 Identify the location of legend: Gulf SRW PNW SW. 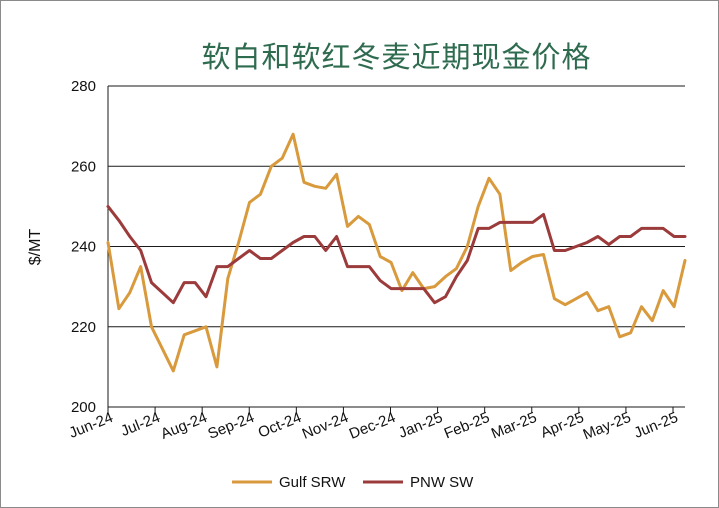
(353, 482).